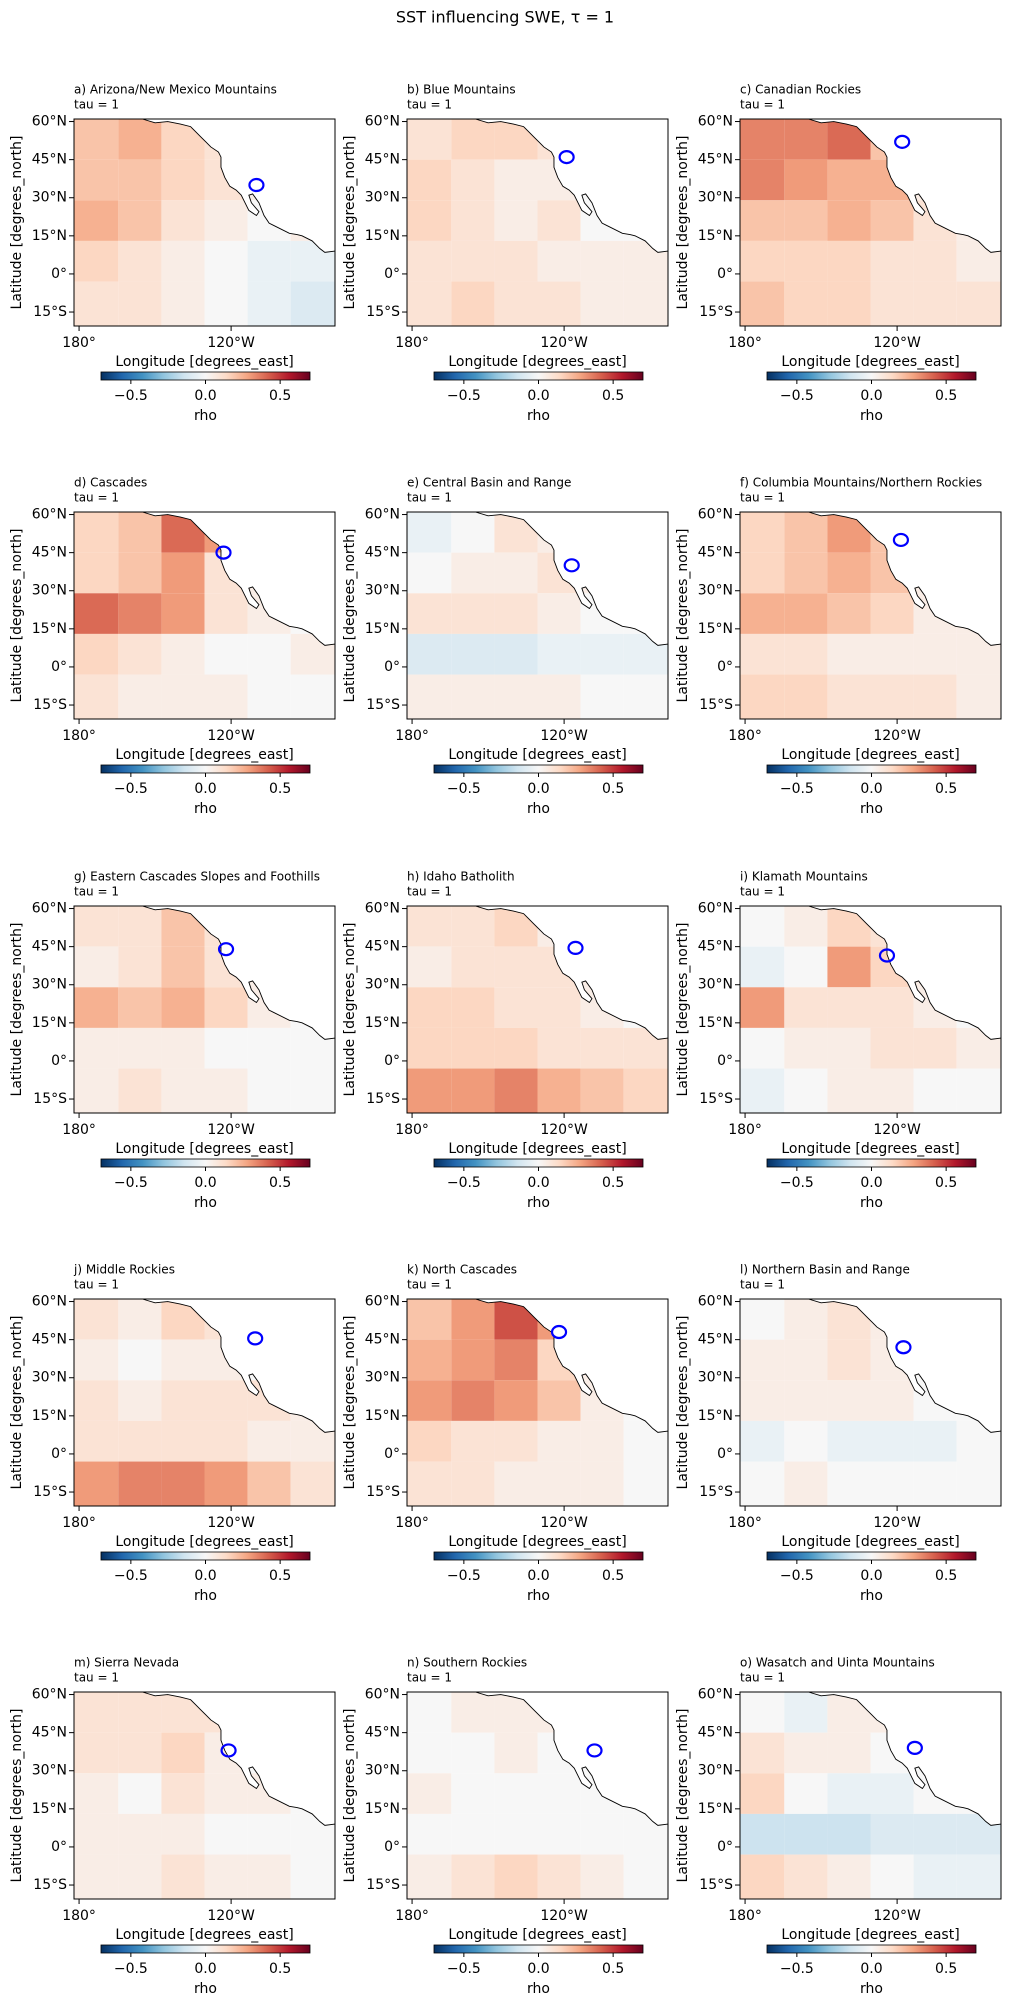  I want to click on figure-title: SST influencing SWE, τ = 1, so click(505, 17).